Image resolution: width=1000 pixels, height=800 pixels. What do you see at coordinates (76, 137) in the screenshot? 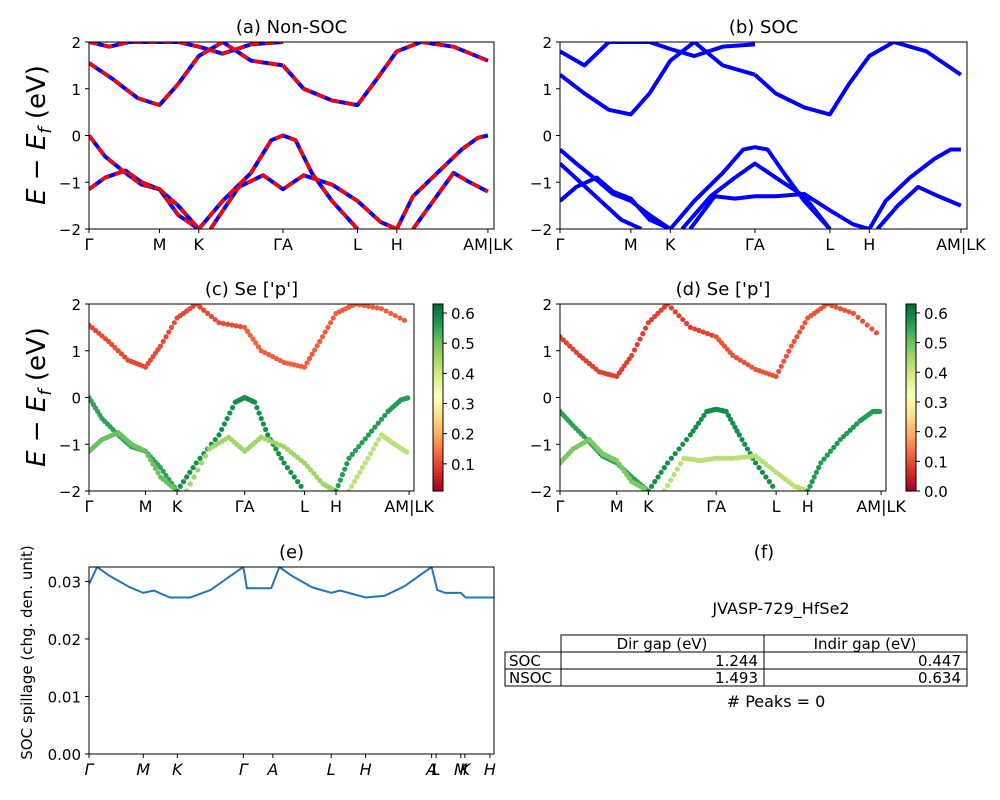
I see `y-tick-label: 0` at bounding box center [76, 137].